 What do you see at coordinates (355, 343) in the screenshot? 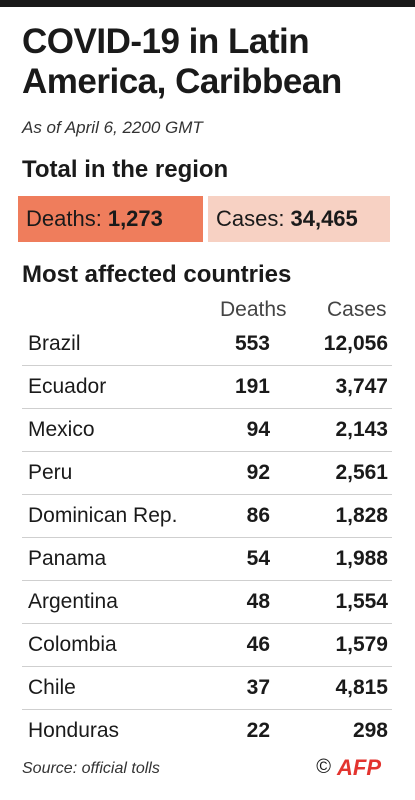
I see `country-cases: 12,056` at bounding box center [355, 343].